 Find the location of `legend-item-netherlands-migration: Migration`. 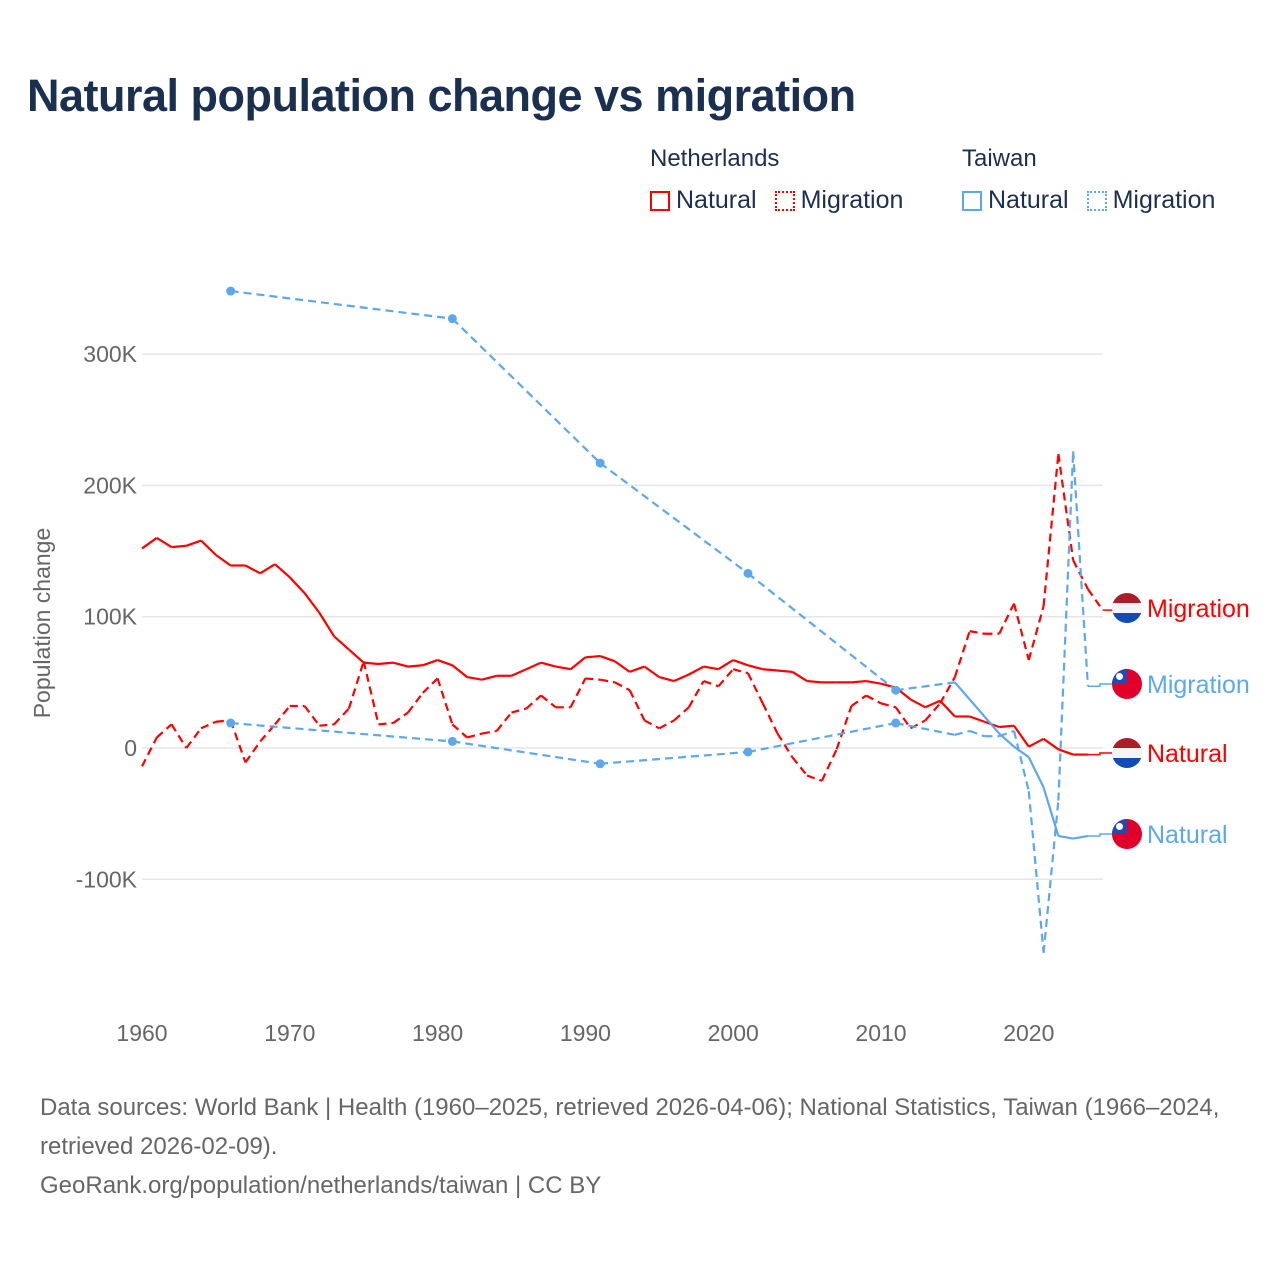

legend-item-netherlands-migration: Migration is located at coordinates (839, 200).